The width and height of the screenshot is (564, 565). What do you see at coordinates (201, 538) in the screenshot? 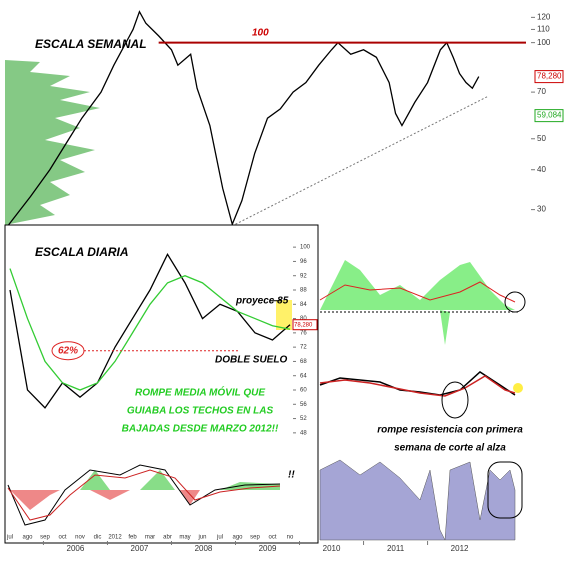
I see `x-tick-label: jun` at bounding box center [201, 538].